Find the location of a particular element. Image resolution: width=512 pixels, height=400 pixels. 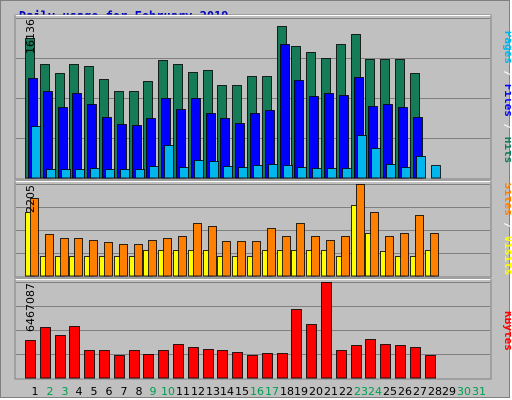

panel-1-ymax-label: 2205 is located at coordinates (30, 199).